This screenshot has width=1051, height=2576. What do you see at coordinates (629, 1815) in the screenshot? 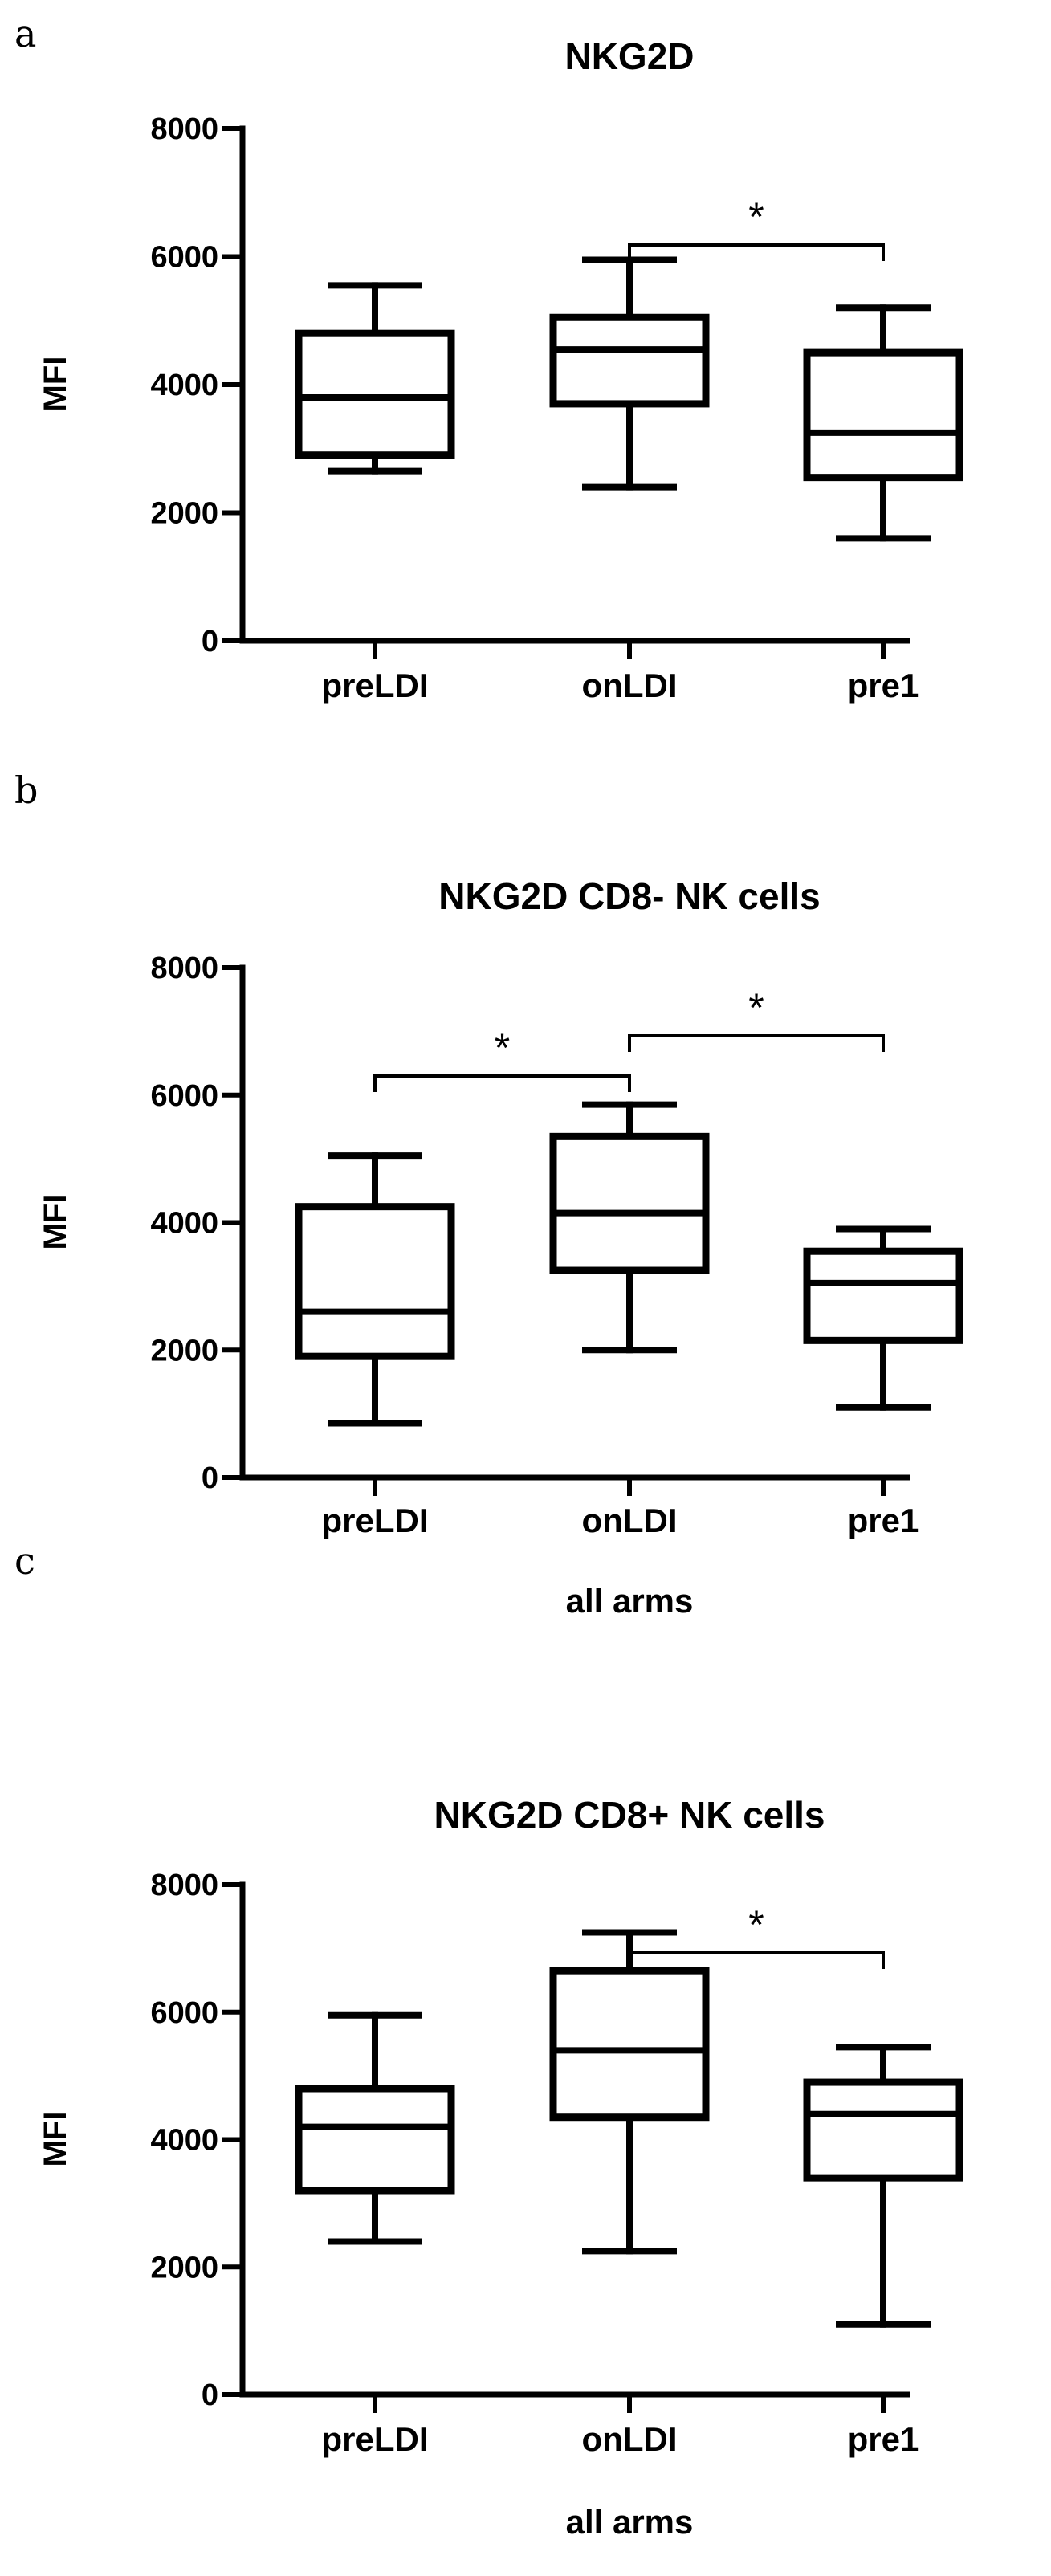
I see `chart-title: NKG2D CD8+ NK cells` at bounding box center [629, 1815].